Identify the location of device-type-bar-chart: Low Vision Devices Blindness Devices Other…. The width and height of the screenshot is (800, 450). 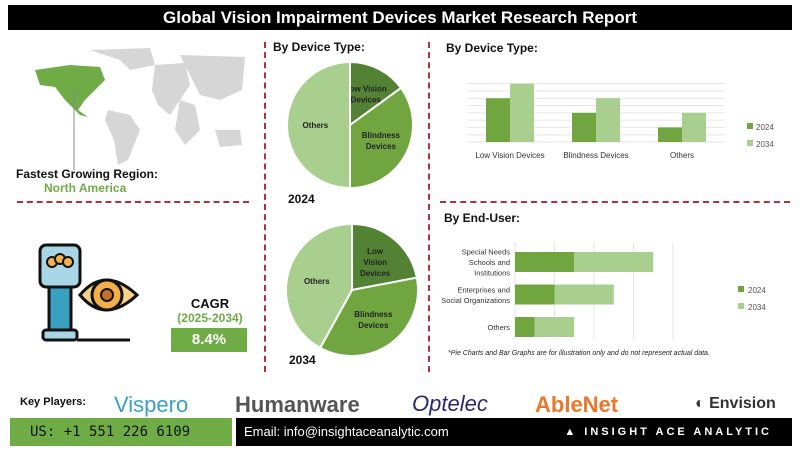
(620, 121).